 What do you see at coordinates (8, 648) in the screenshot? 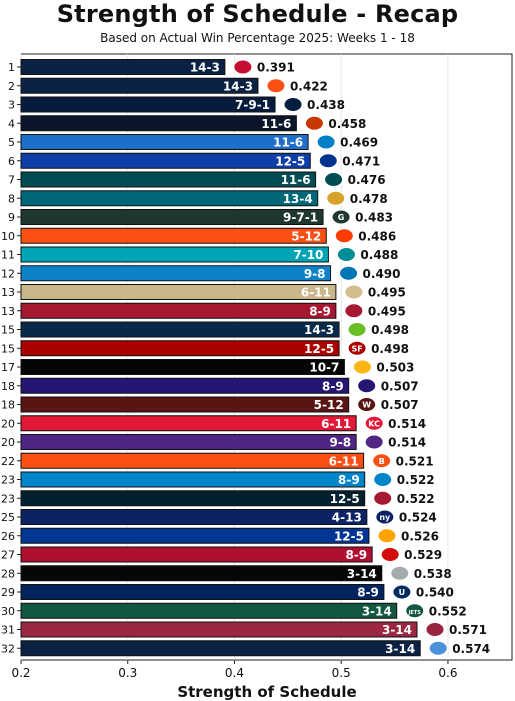
I see `rank-label: 32` at bounding box center [8, 648].